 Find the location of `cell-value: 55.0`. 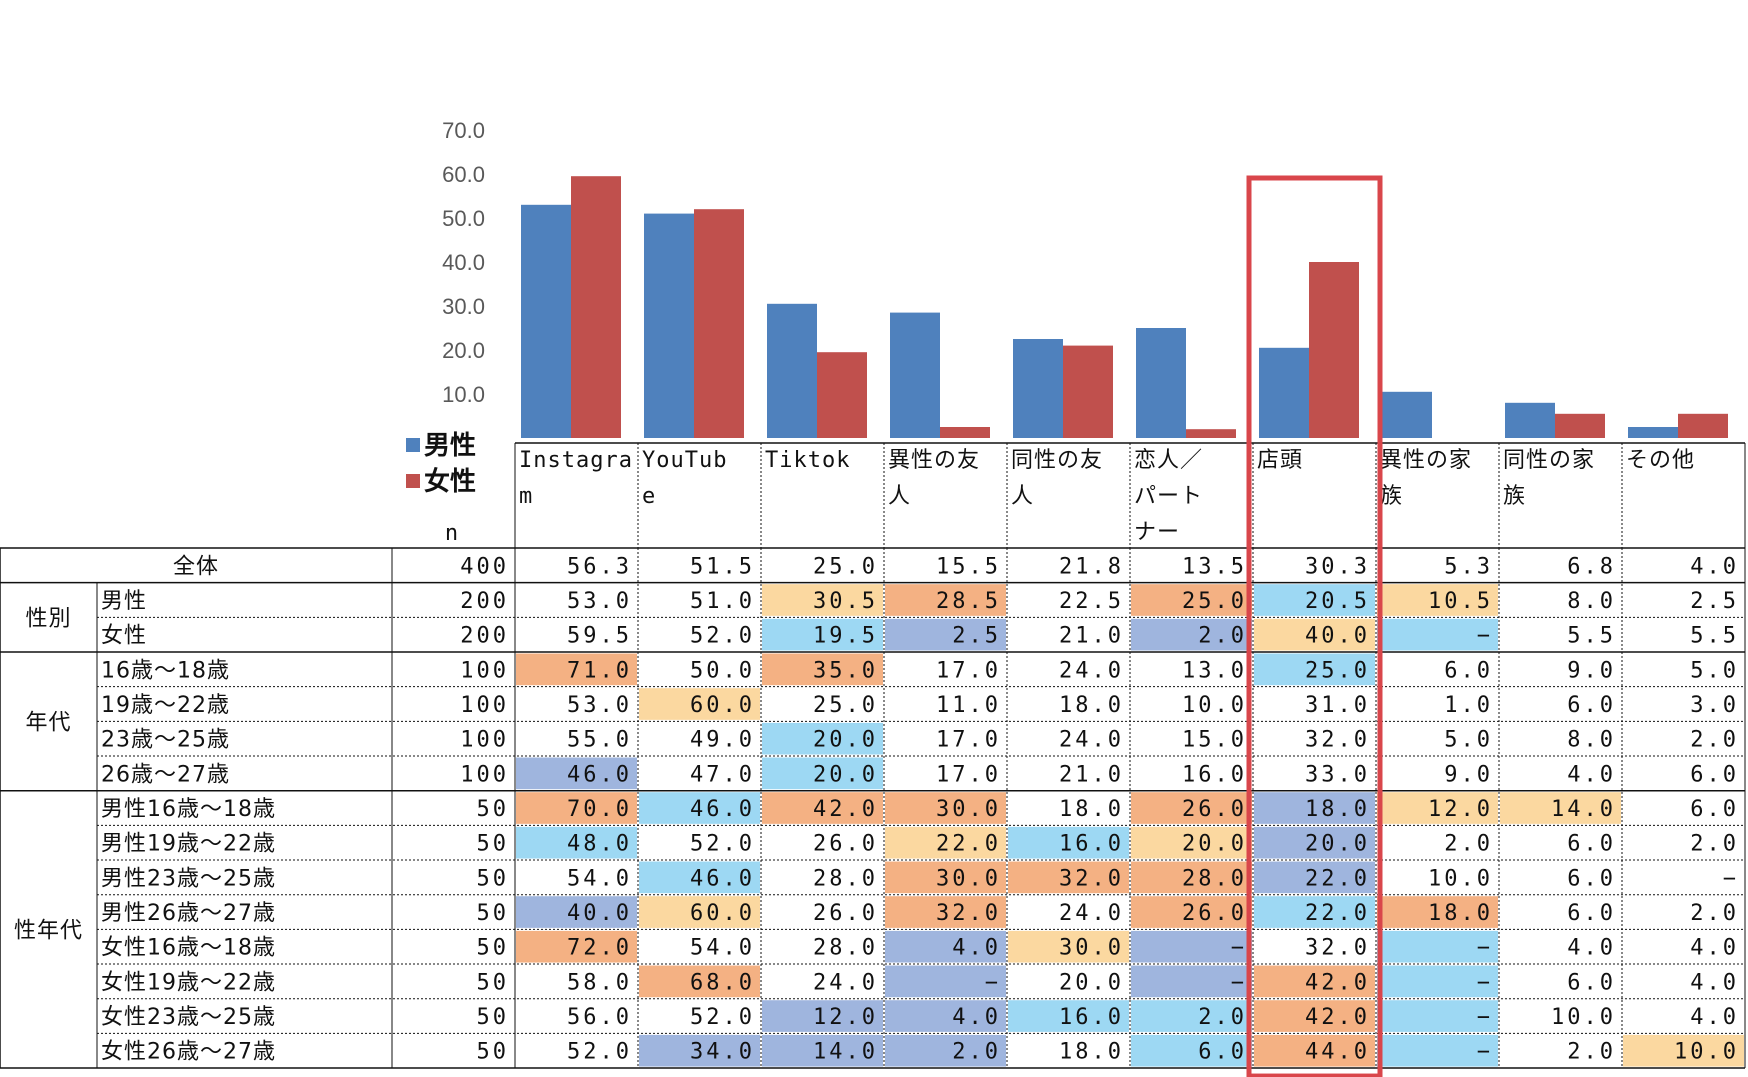

cell-value: 55.0 is located at coordinates (599, 740).